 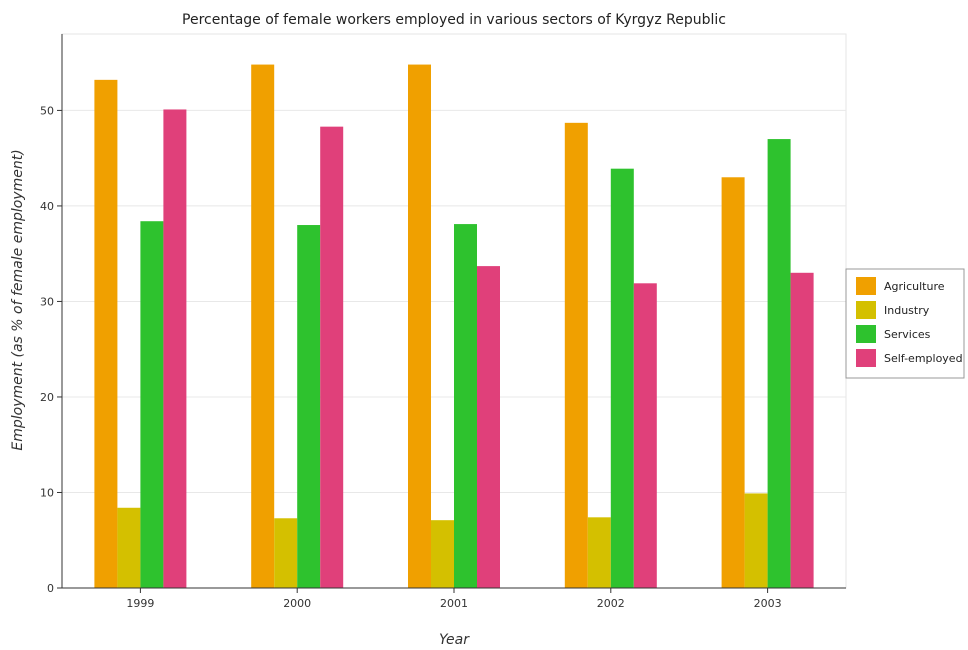 I want to click on bar-industry-2001, so click(x=442, y=554).